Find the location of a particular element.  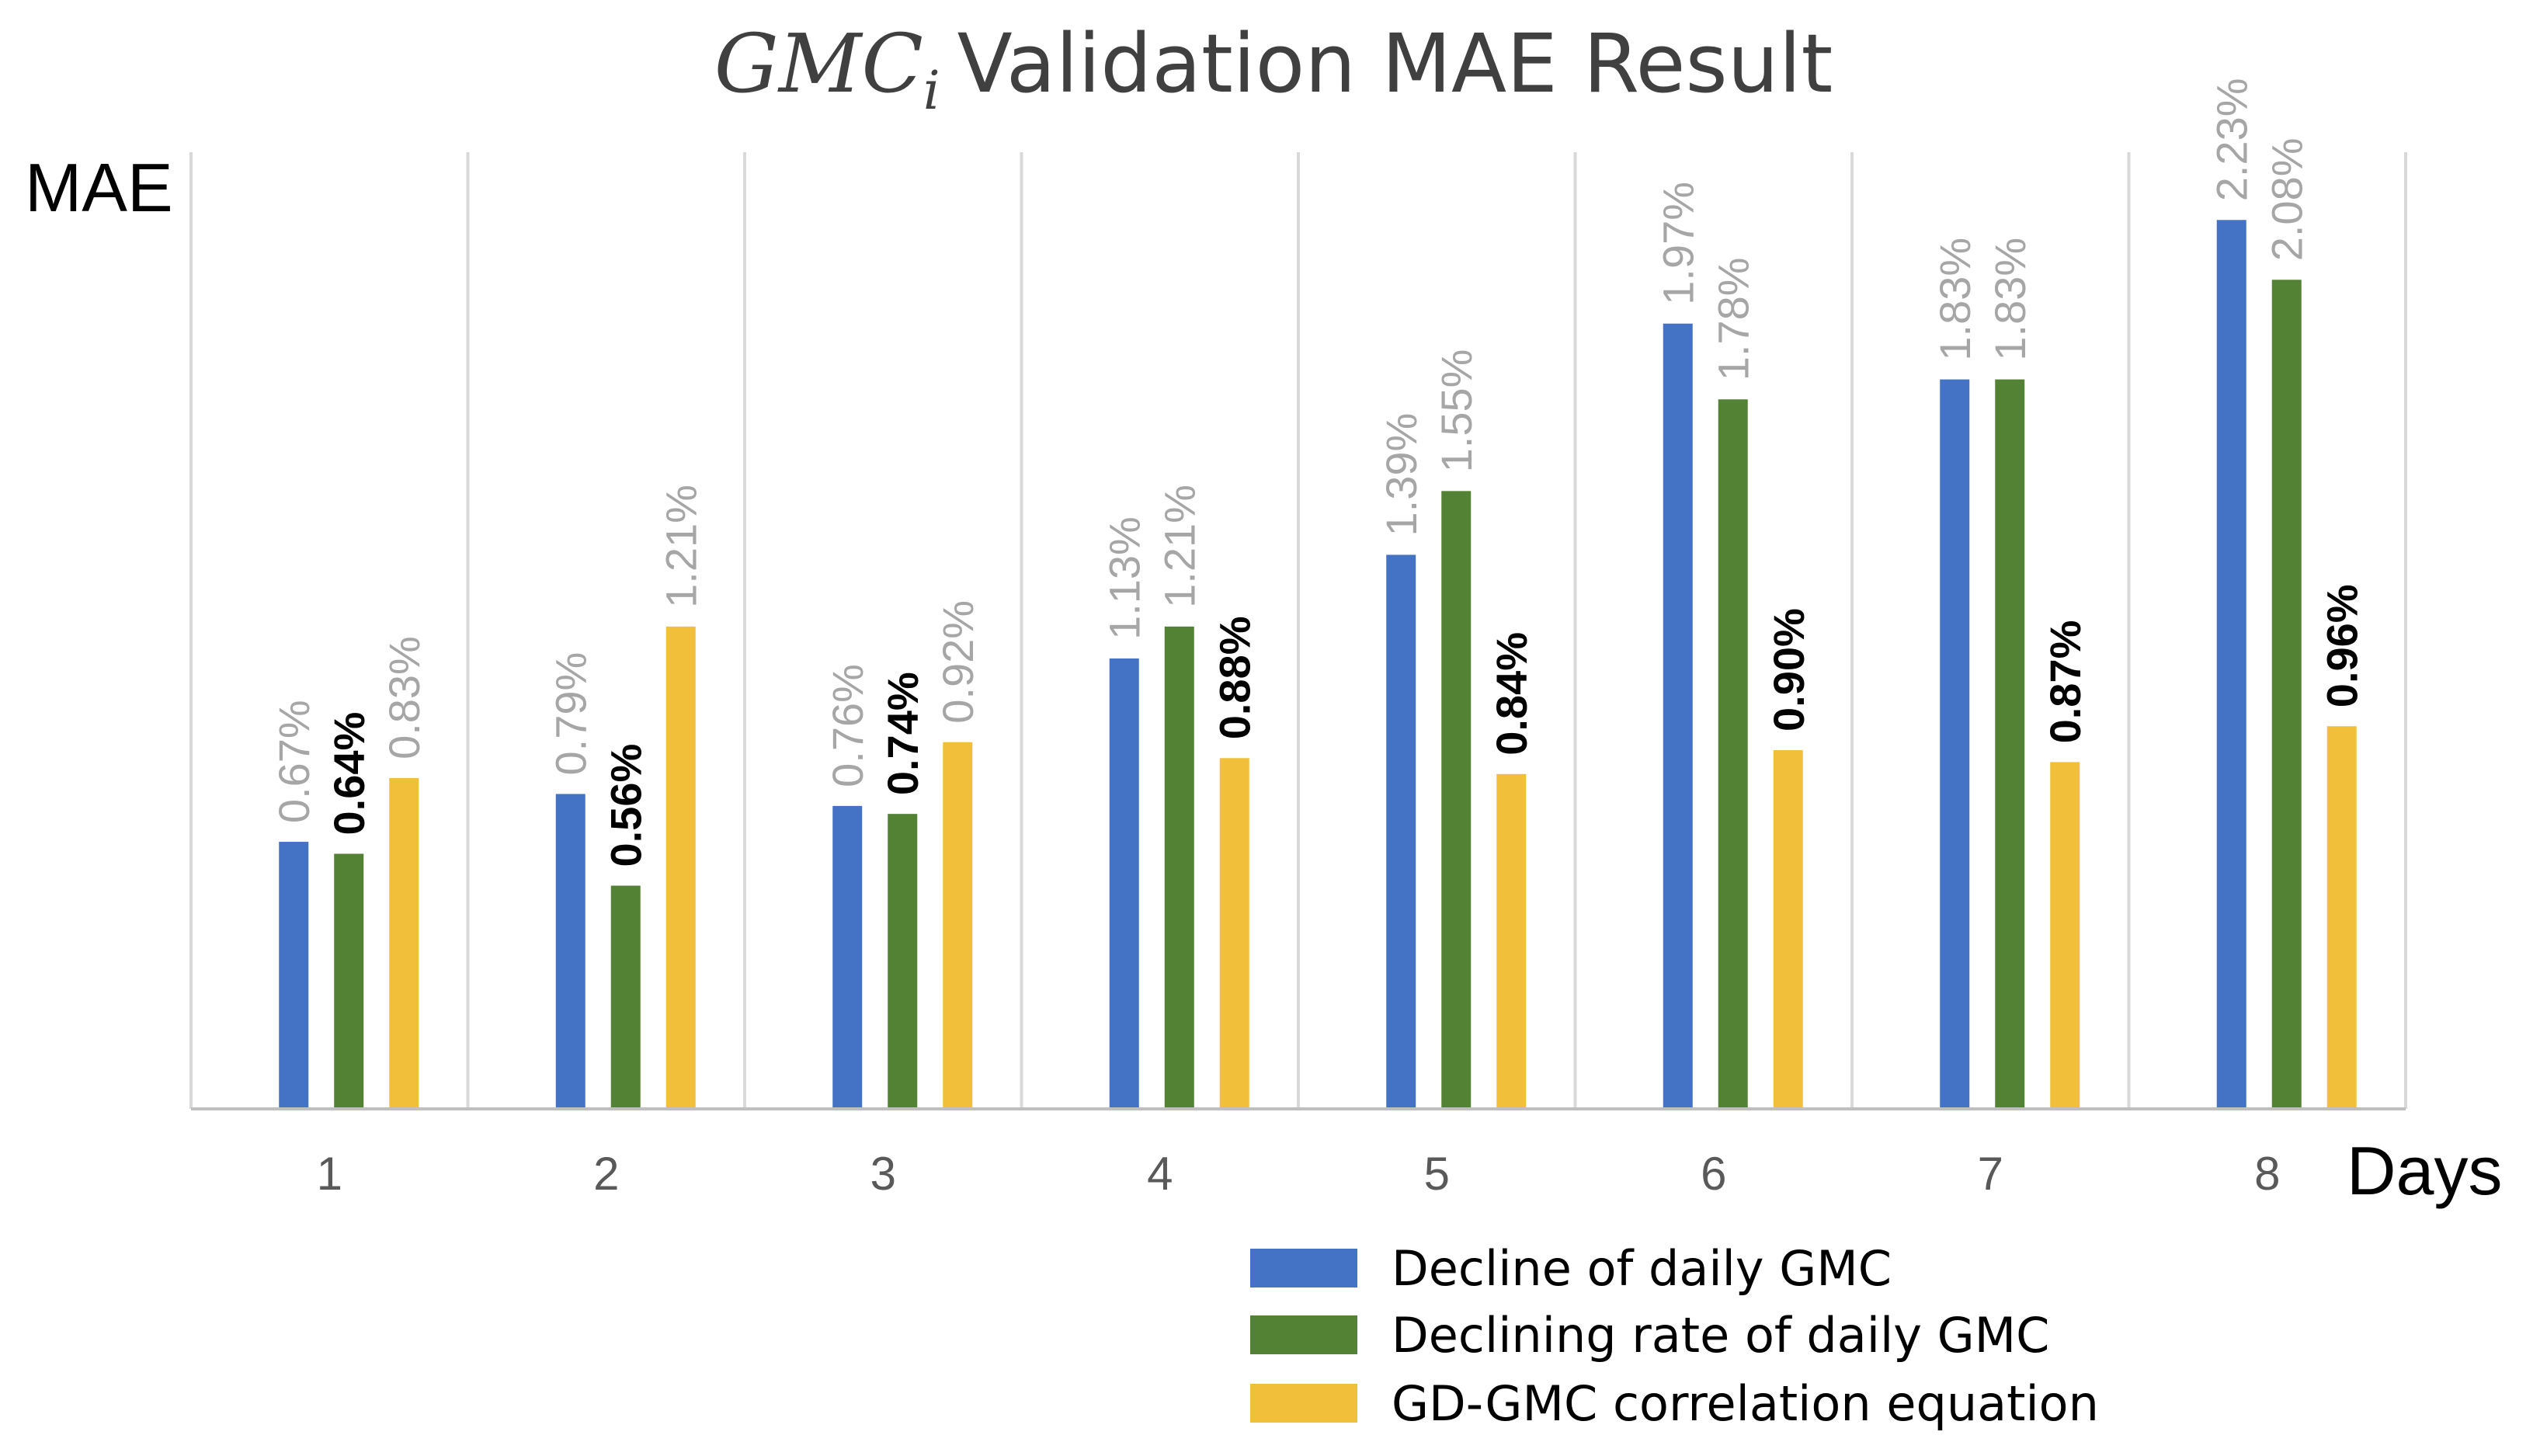

data-label-series-1: 1.13% is located at coordinates (1124, 578).